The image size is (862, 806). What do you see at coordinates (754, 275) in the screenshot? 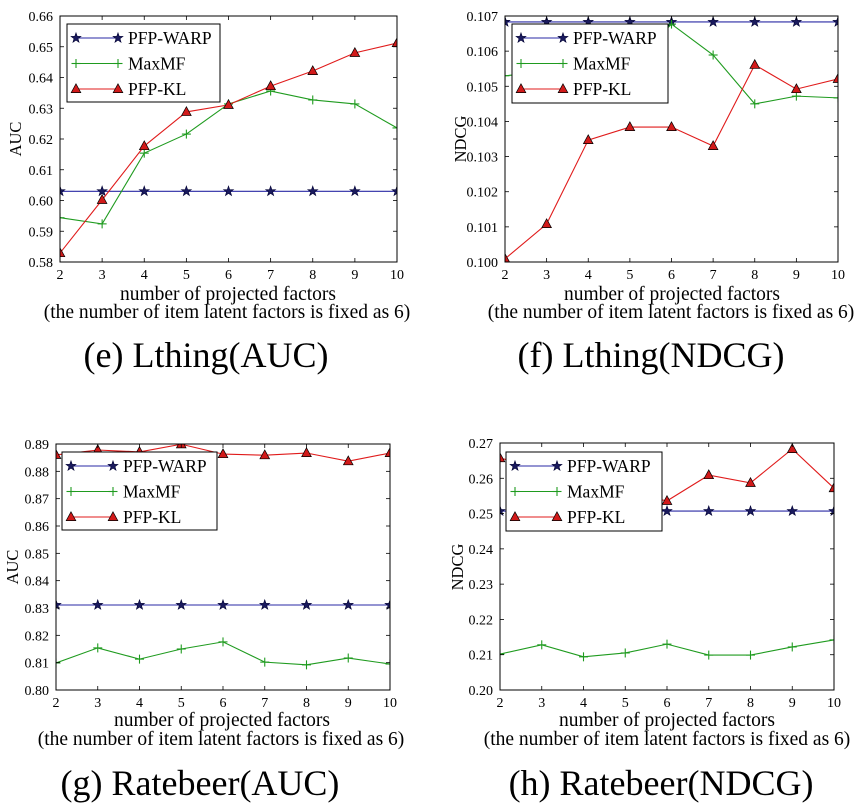
I see `x-tick-label: 8` at bounding box center [754, 275].